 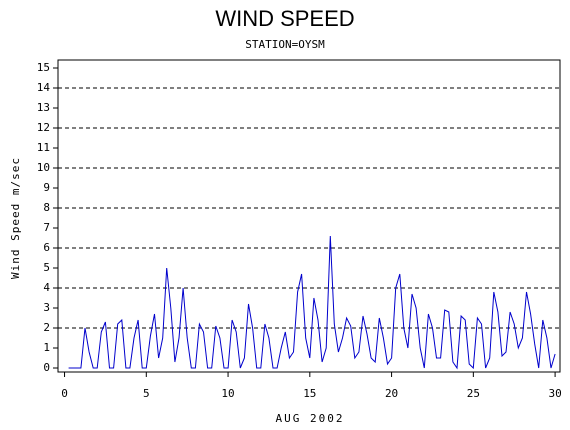 What do you see at coordinates (285, 44) in the screenshot?
I see `chart-subtitle: STATION=OYSM` at bounding box center [285, 44].